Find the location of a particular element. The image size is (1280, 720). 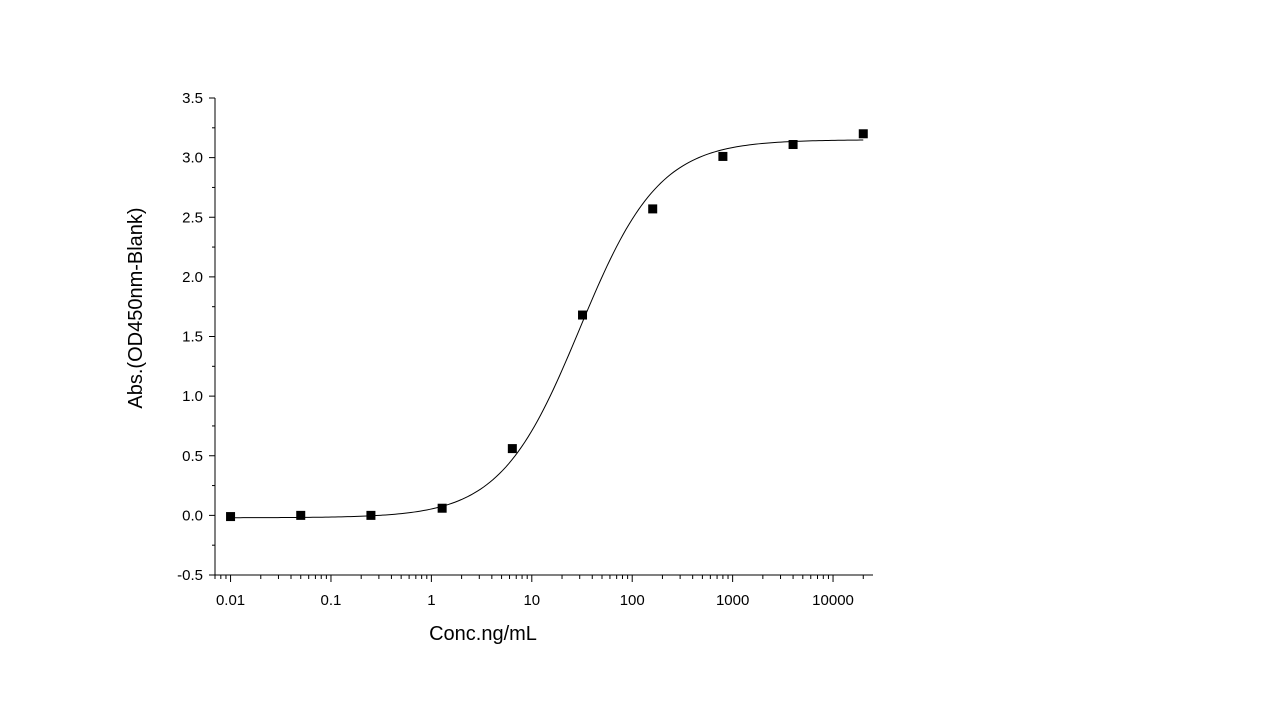

x-tick-label: 0.1 is located at coordinates (331, 600).